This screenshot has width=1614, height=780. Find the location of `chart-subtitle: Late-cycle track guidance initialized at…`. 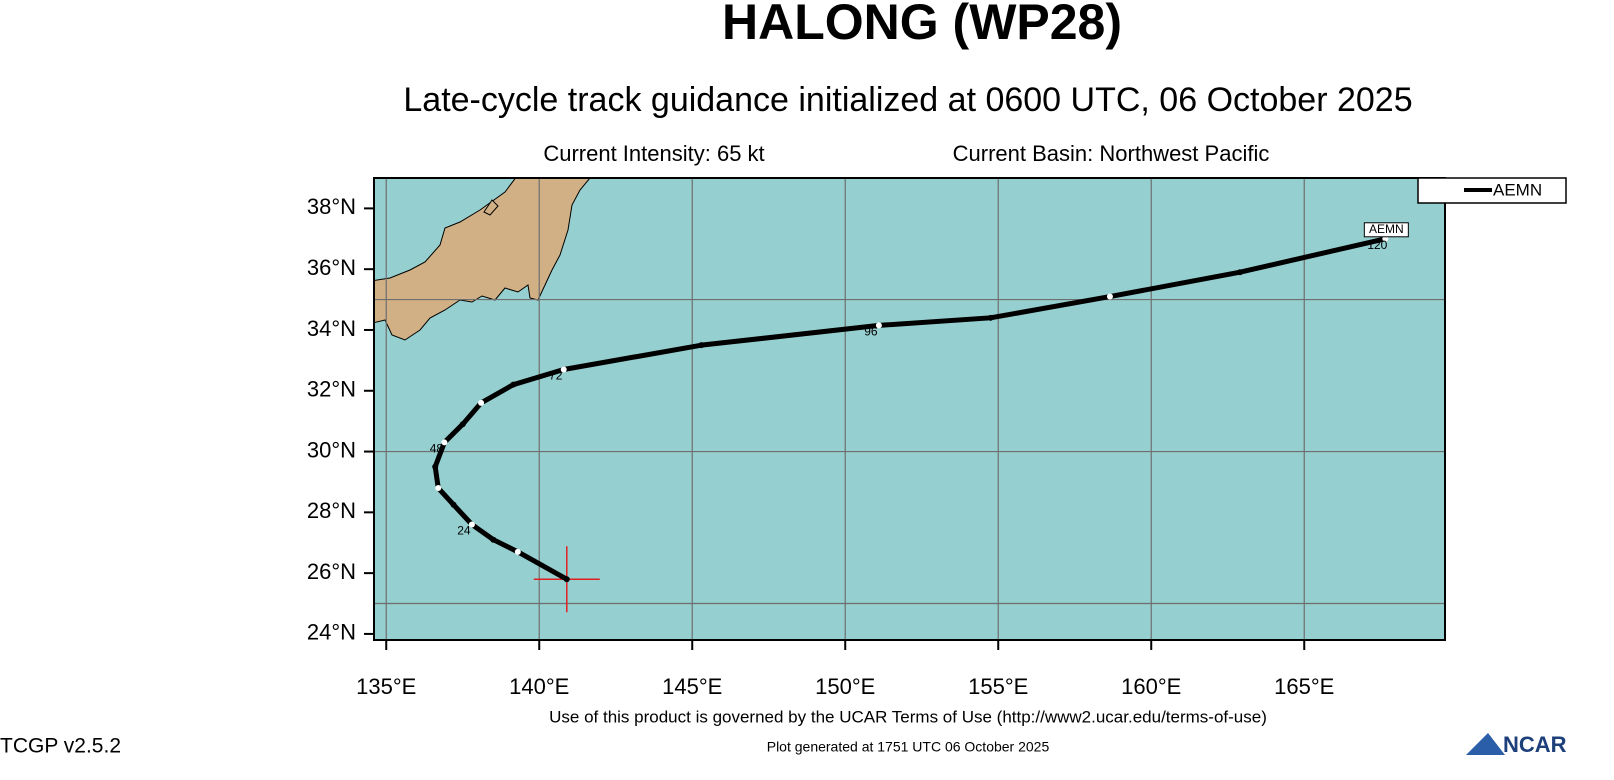

chart-subtitle: Late-cycle track guidance initialized at… is located at coordinates (907, 100).